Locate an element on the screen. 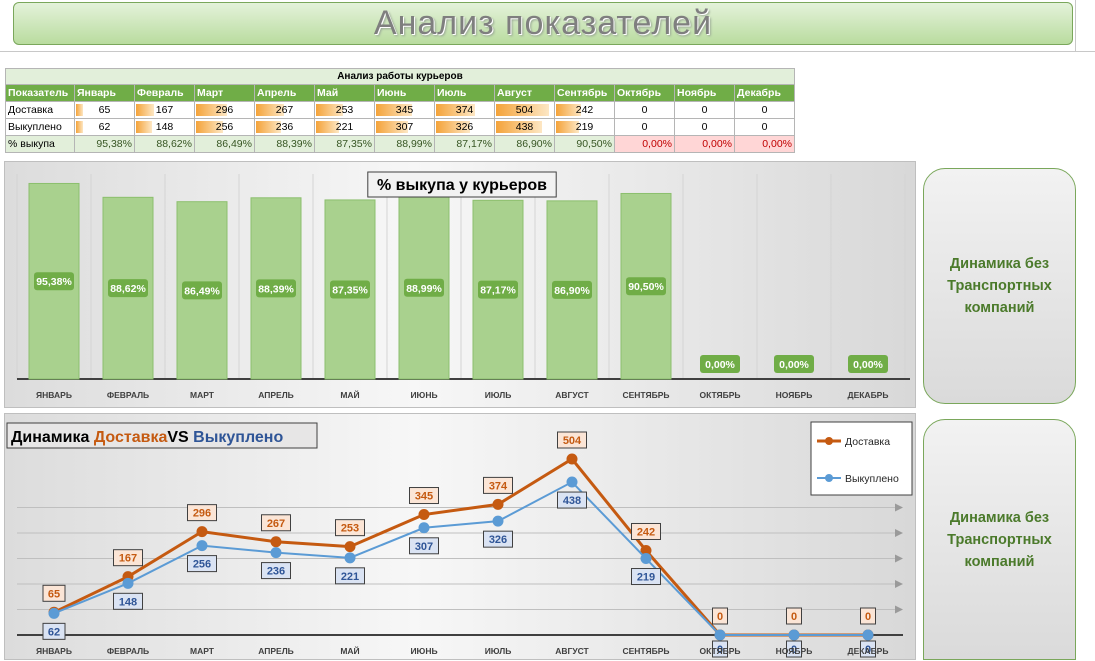 This screenshot has width=1095, height=661. chart-legend is located at coordinates (861, 458).